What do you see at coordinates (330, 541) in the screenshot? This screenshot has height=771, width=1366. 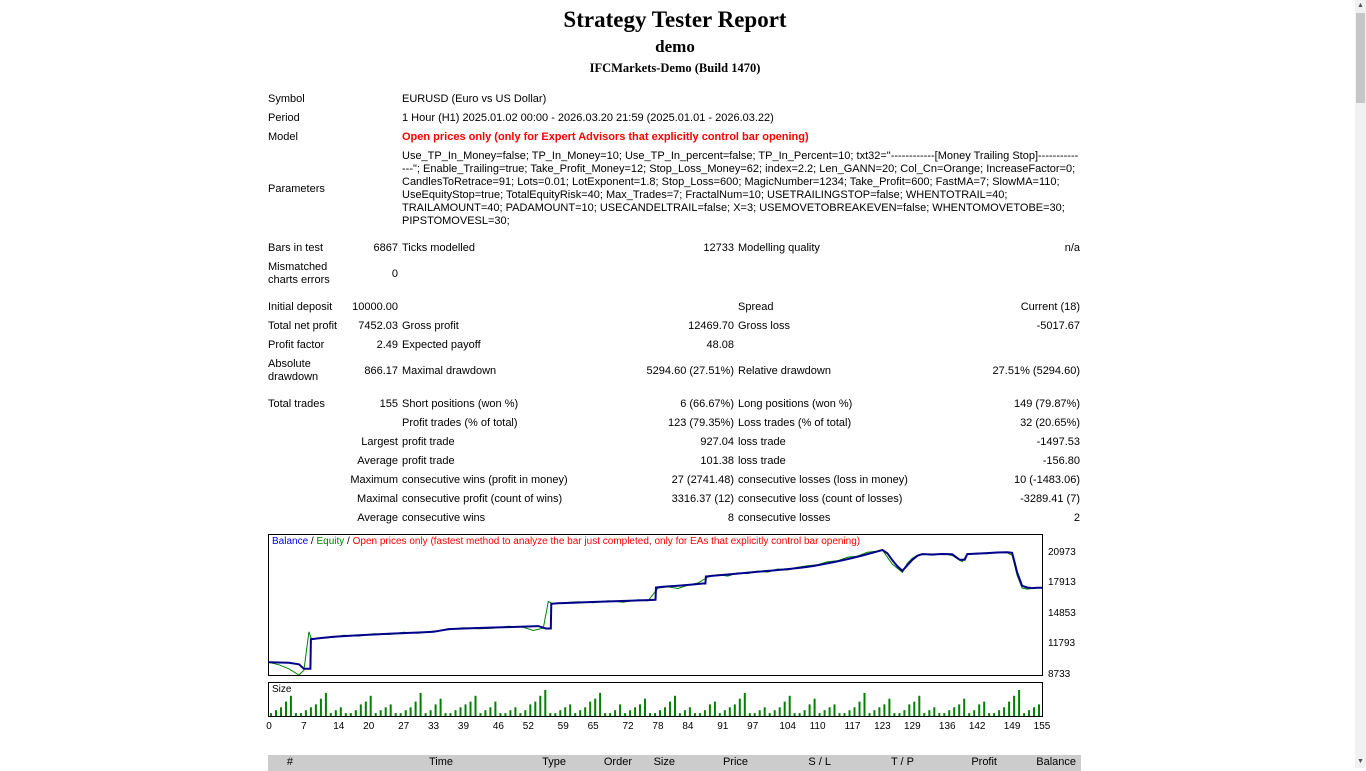 I see `legend-equity-label: Equity` at bounding box center [330, 541].